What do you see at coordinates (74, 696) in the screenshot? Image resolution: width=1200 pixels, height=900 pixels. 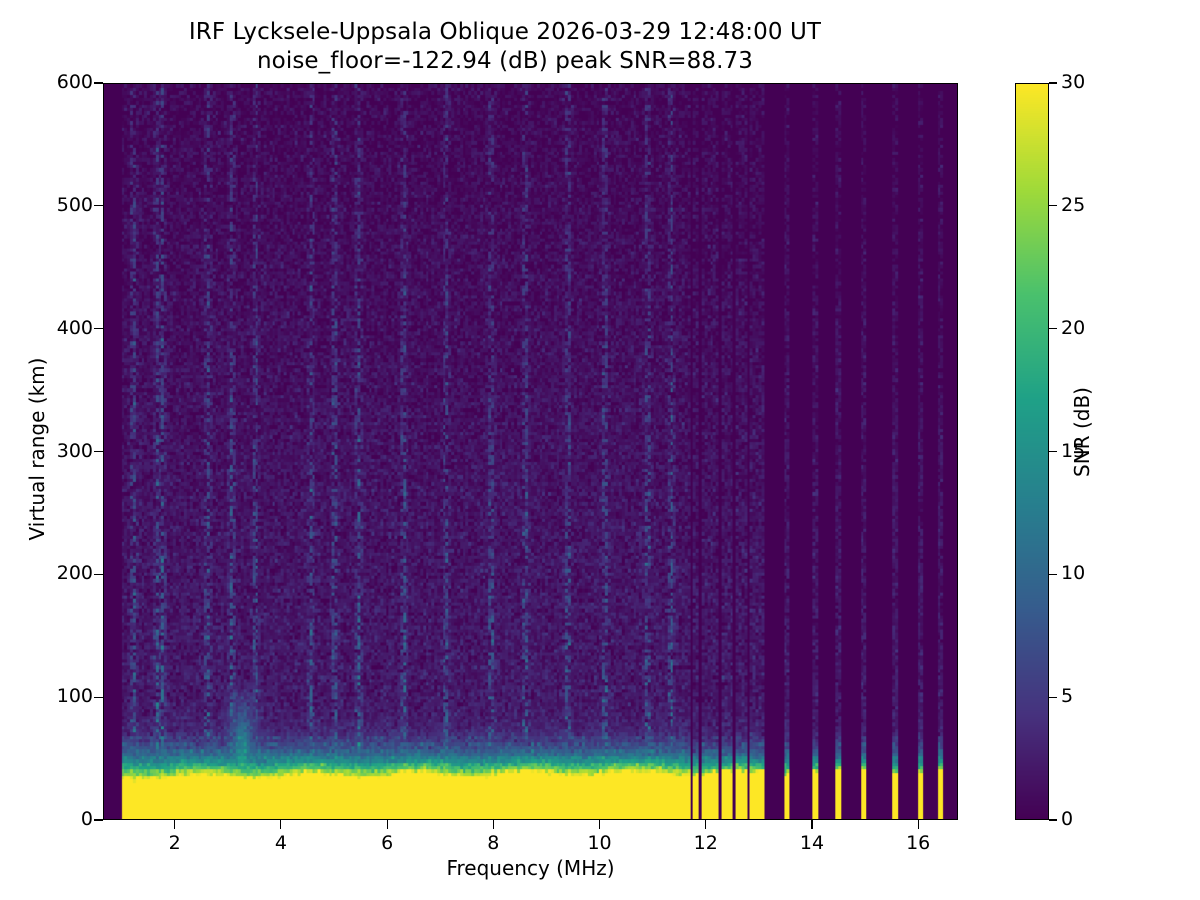 I see `y-tick-label: 100` at bounding box center [74, 696].